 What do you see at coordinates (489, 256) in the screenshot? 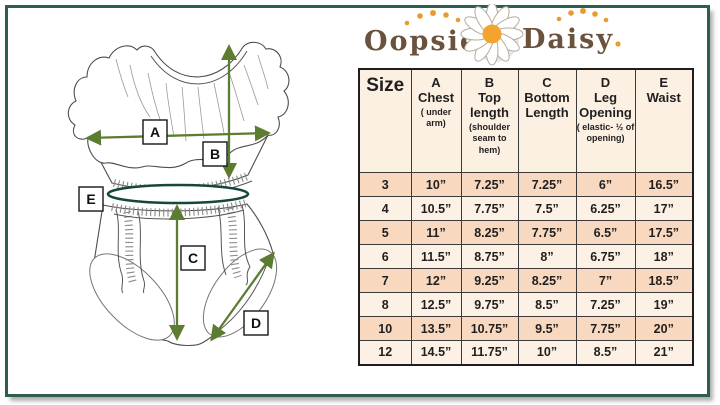
I see `measurement-cell: 8.75”` at bounding box center [489, 256].